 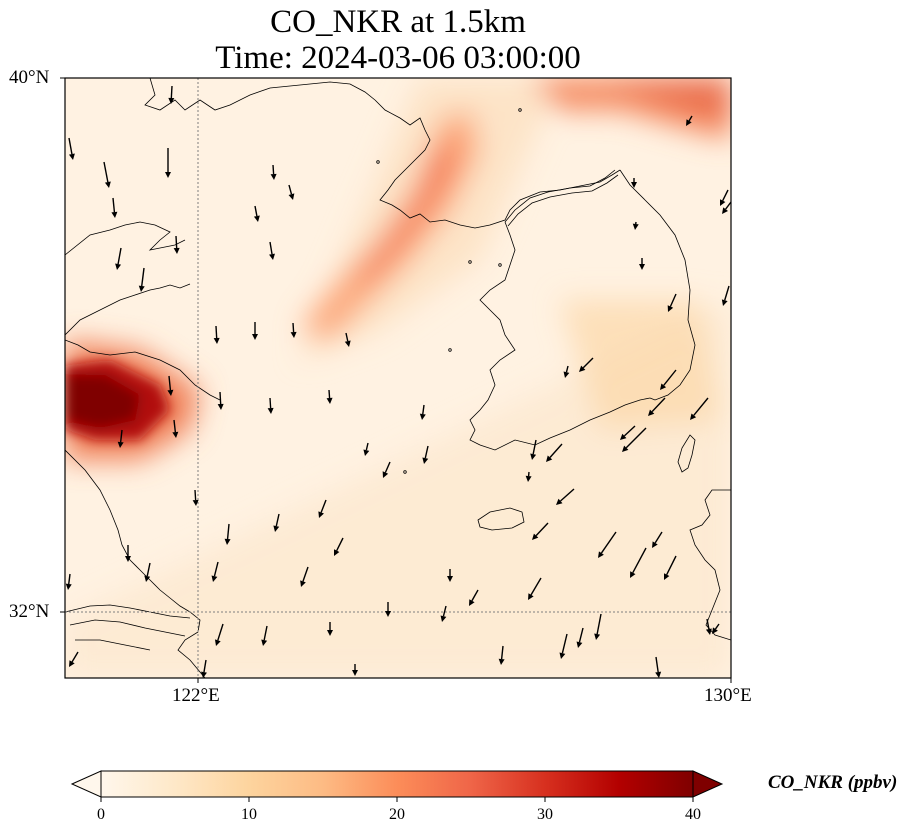 I want to click on colorbar-extend-low, so click(x=86, y=784).